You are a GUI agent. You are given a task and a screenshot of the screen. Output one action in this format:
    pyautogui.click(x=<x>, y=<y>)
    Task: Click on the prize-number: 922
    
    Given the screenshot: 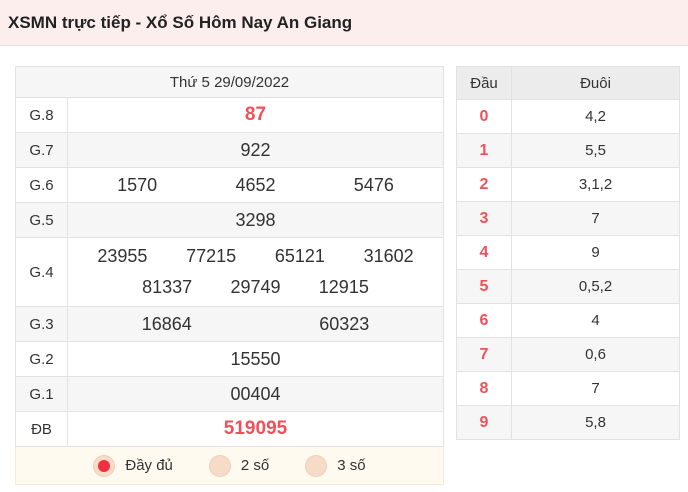 What is the action you would take?
    pyautogui.click(x=255, y=149)
    